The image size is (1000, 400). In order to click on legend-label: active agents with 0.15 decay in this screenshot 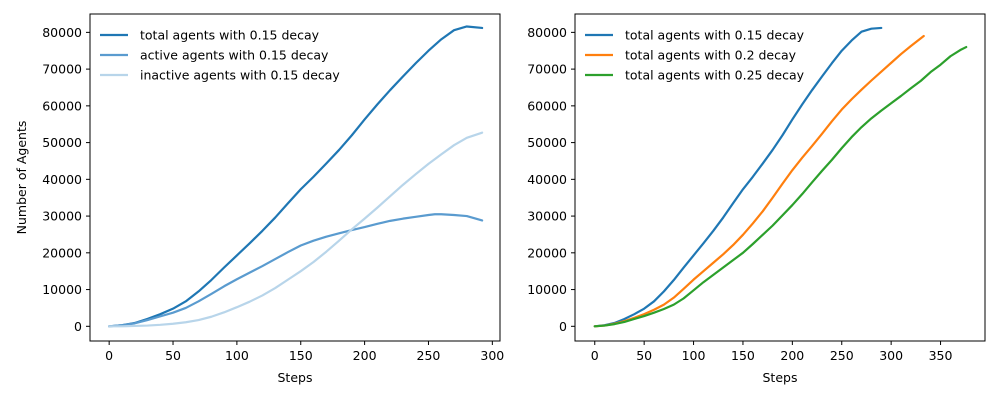, I will do `click(234, 55)`.